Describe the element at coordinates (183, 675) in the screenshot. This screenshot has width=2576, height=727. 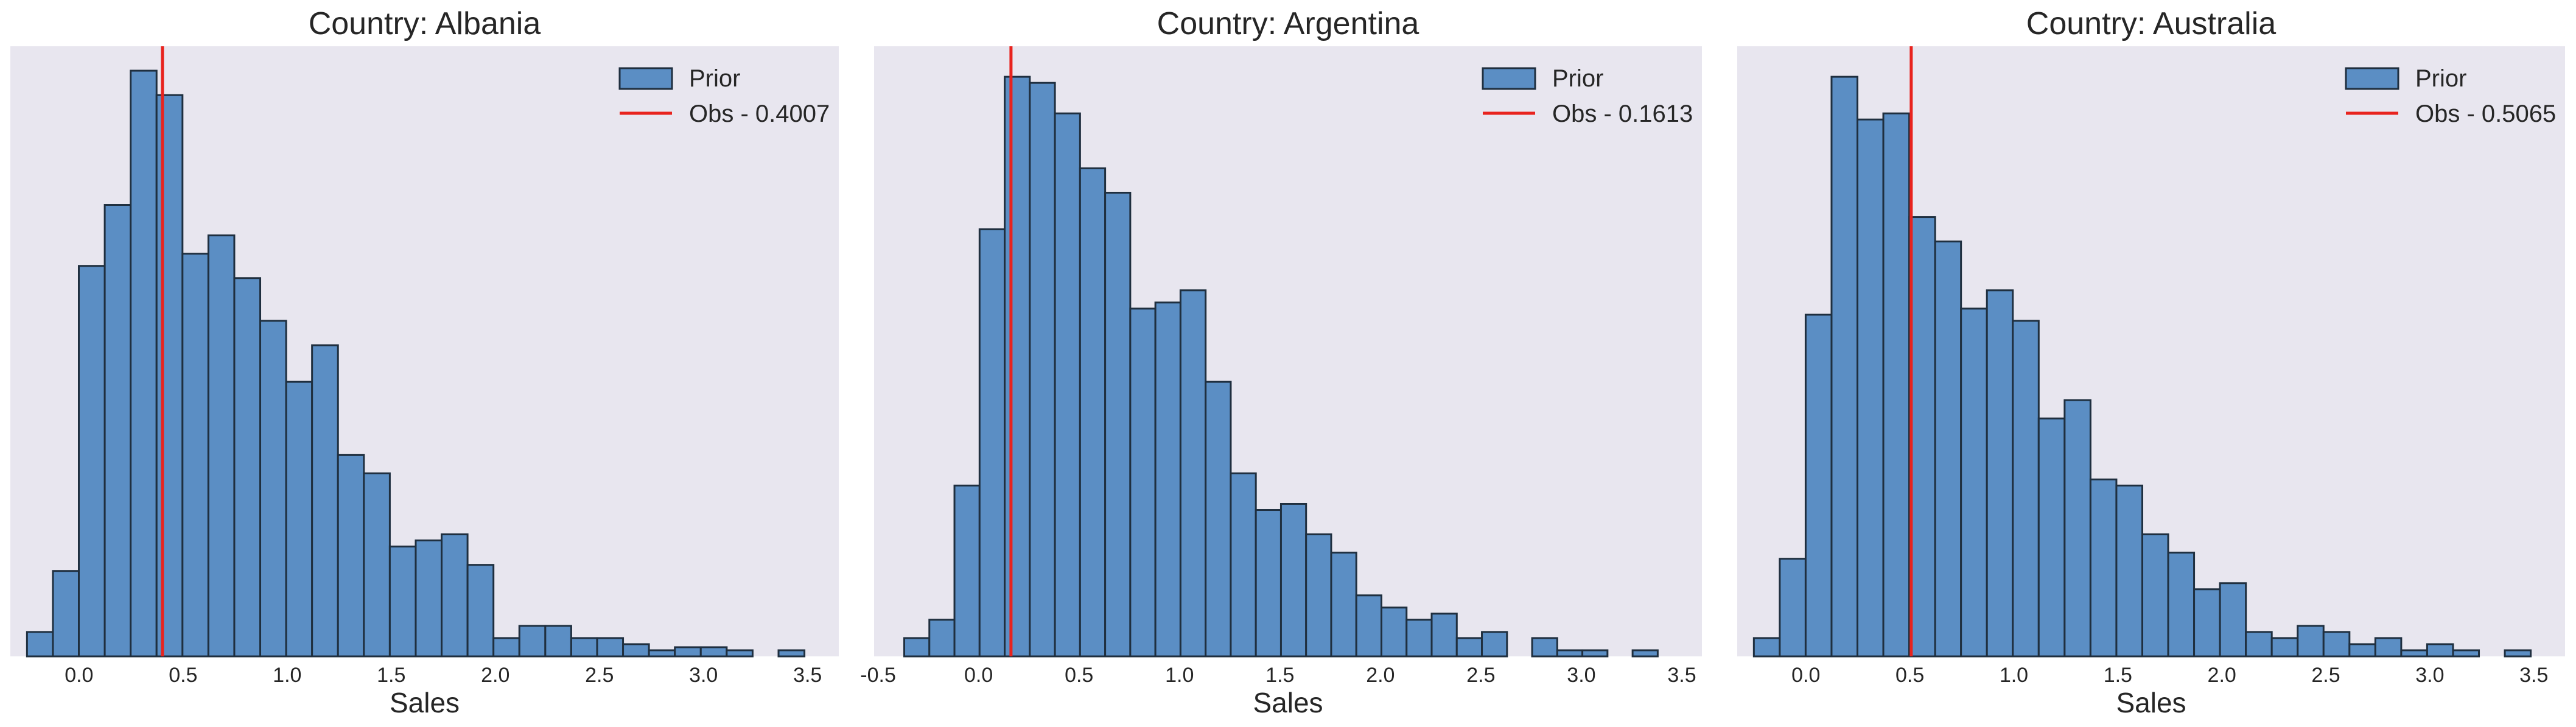
I see `x-tick-label: 0.5` at that location.